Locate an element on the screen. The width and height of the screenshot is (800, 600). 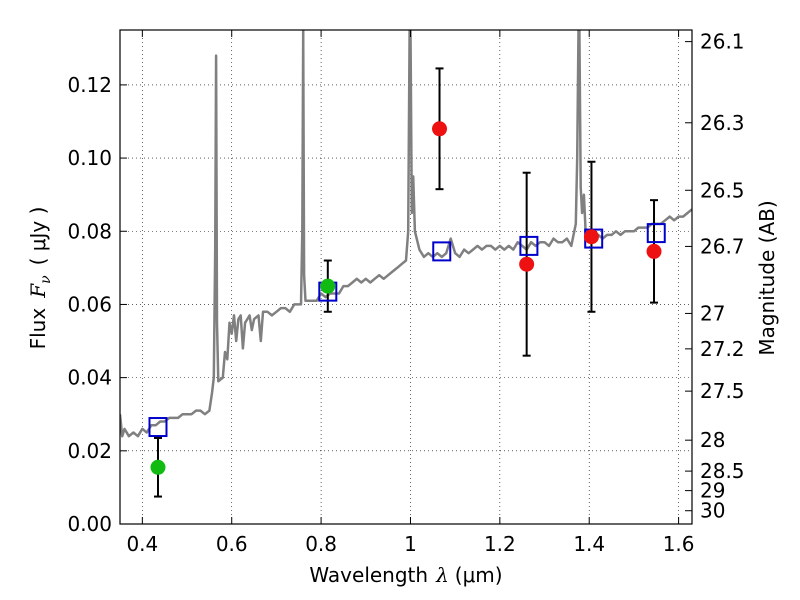
mag-tick-label: 26.7 is located at coordinates (722, 246).